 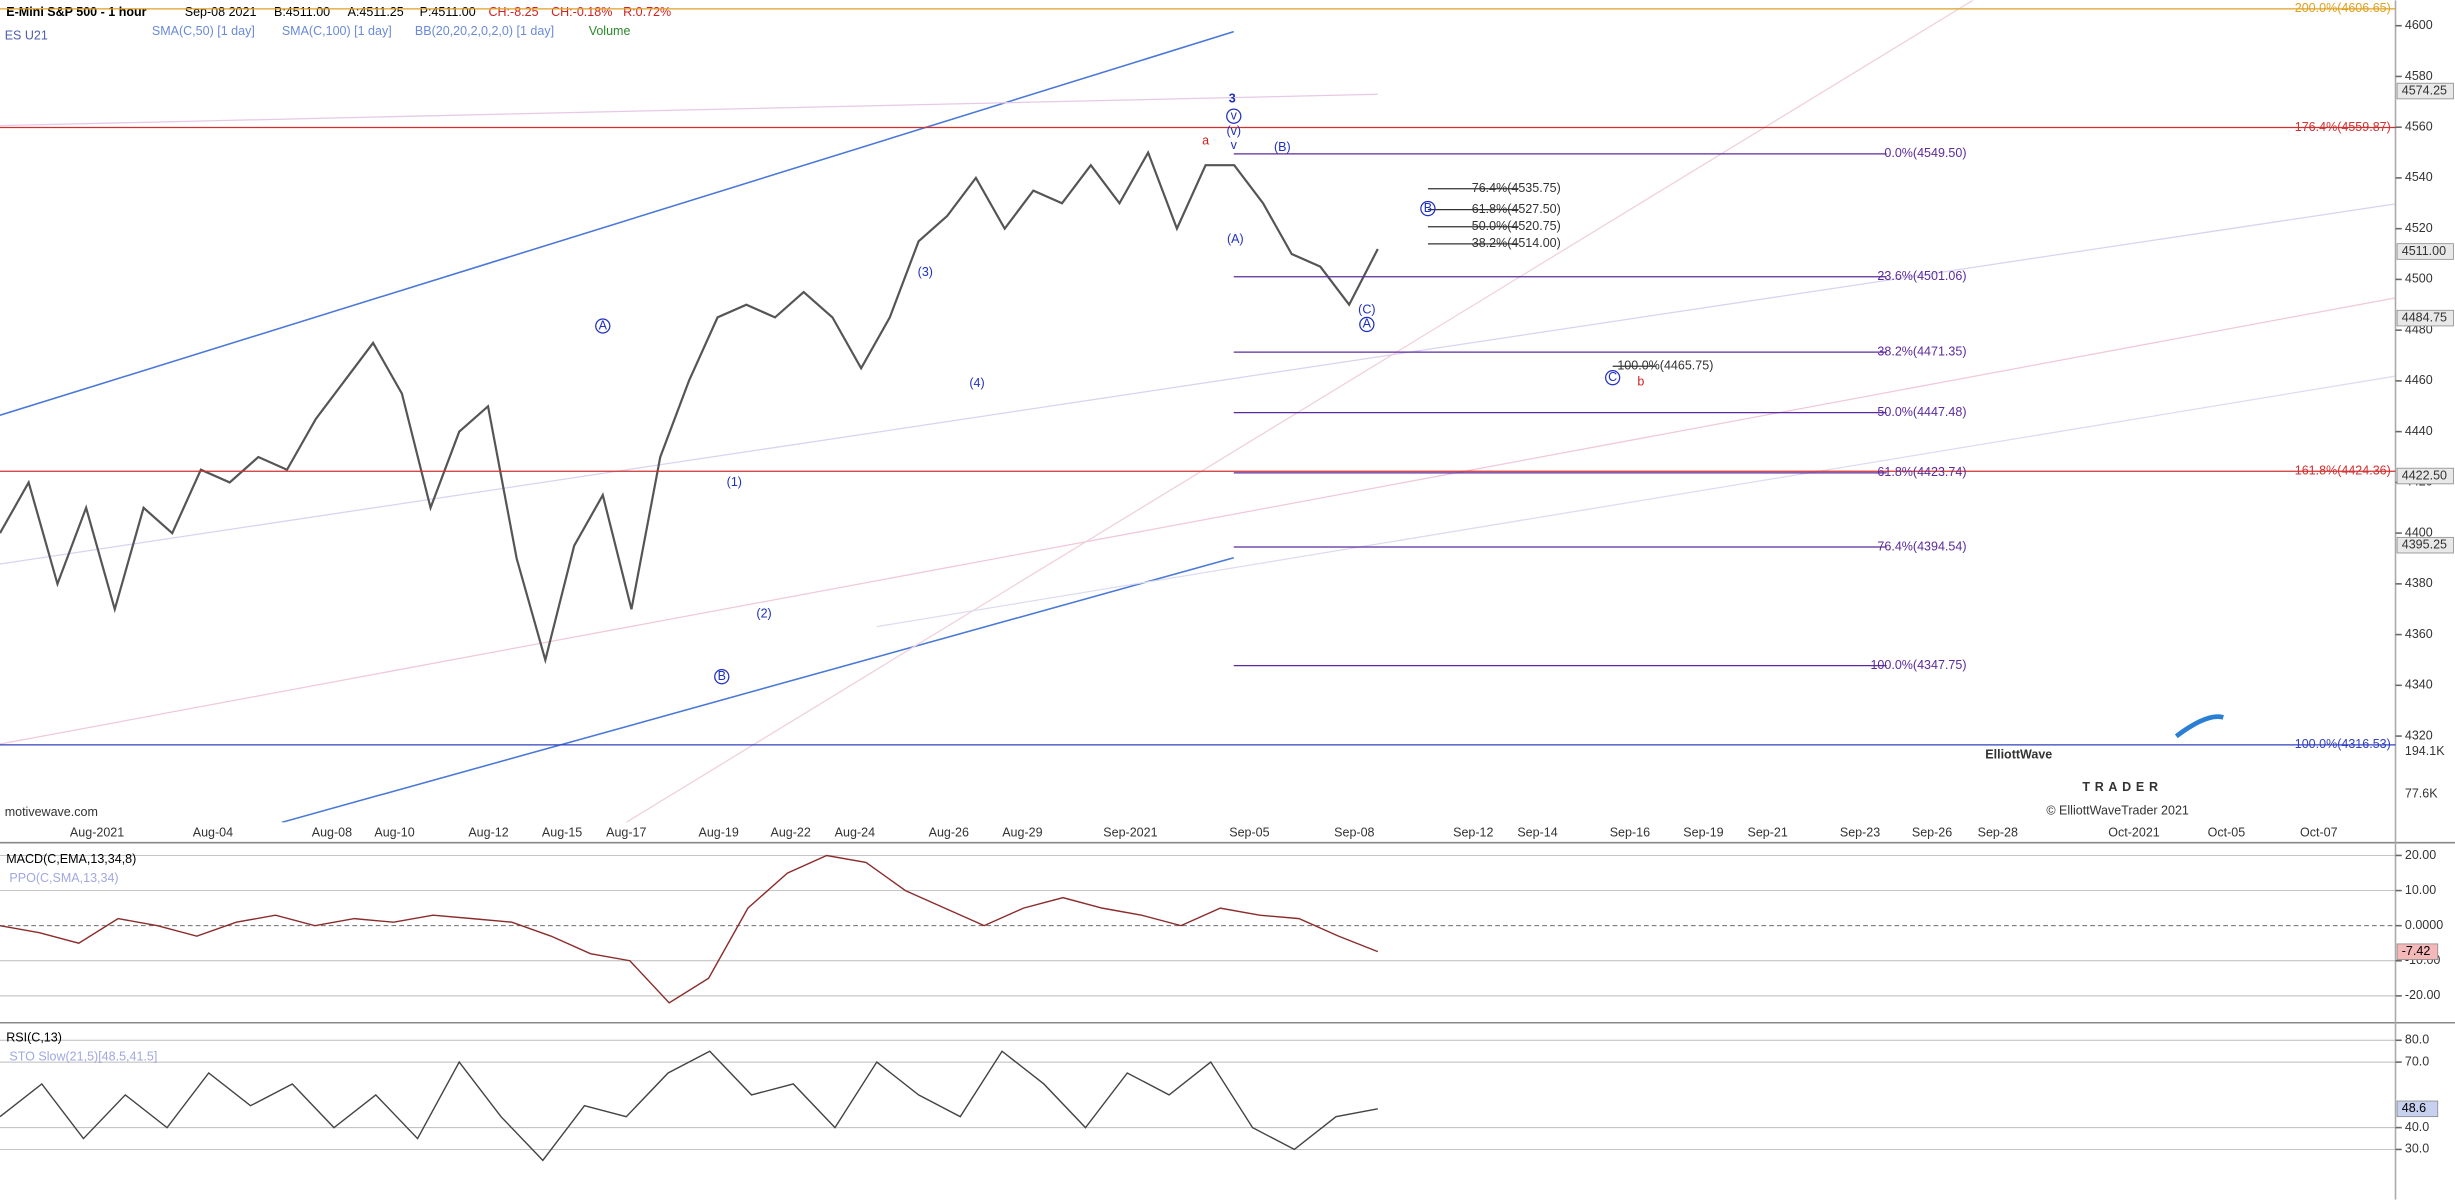 I want to click on x-tick-label: Sep-16, so click(x=1630, y=833).